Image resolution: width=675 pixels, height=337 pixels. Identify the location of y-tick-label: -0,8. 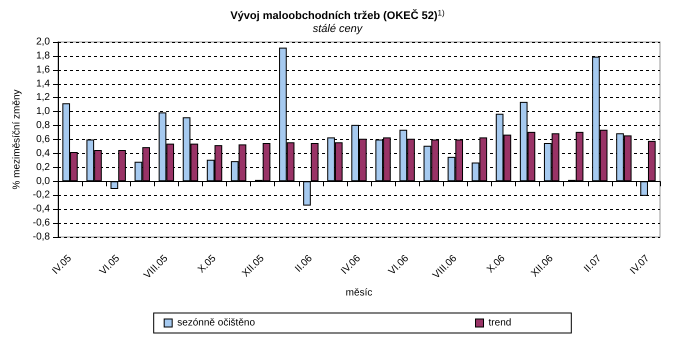
(41, 237).